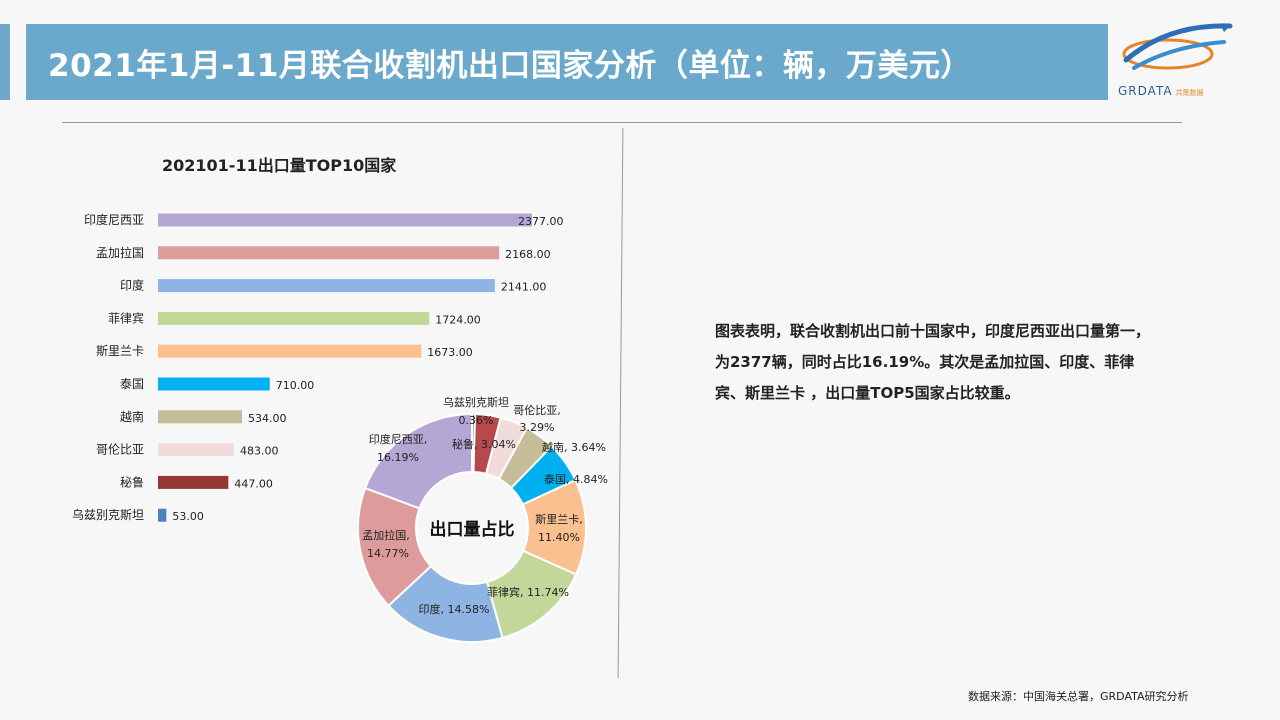 The height and width of the screenshot is (720, 1280). What do you see at coordinates (259, 451) in the screenshot?
I see `bar-value-label: 483.00` at bounding box center [259, 451].